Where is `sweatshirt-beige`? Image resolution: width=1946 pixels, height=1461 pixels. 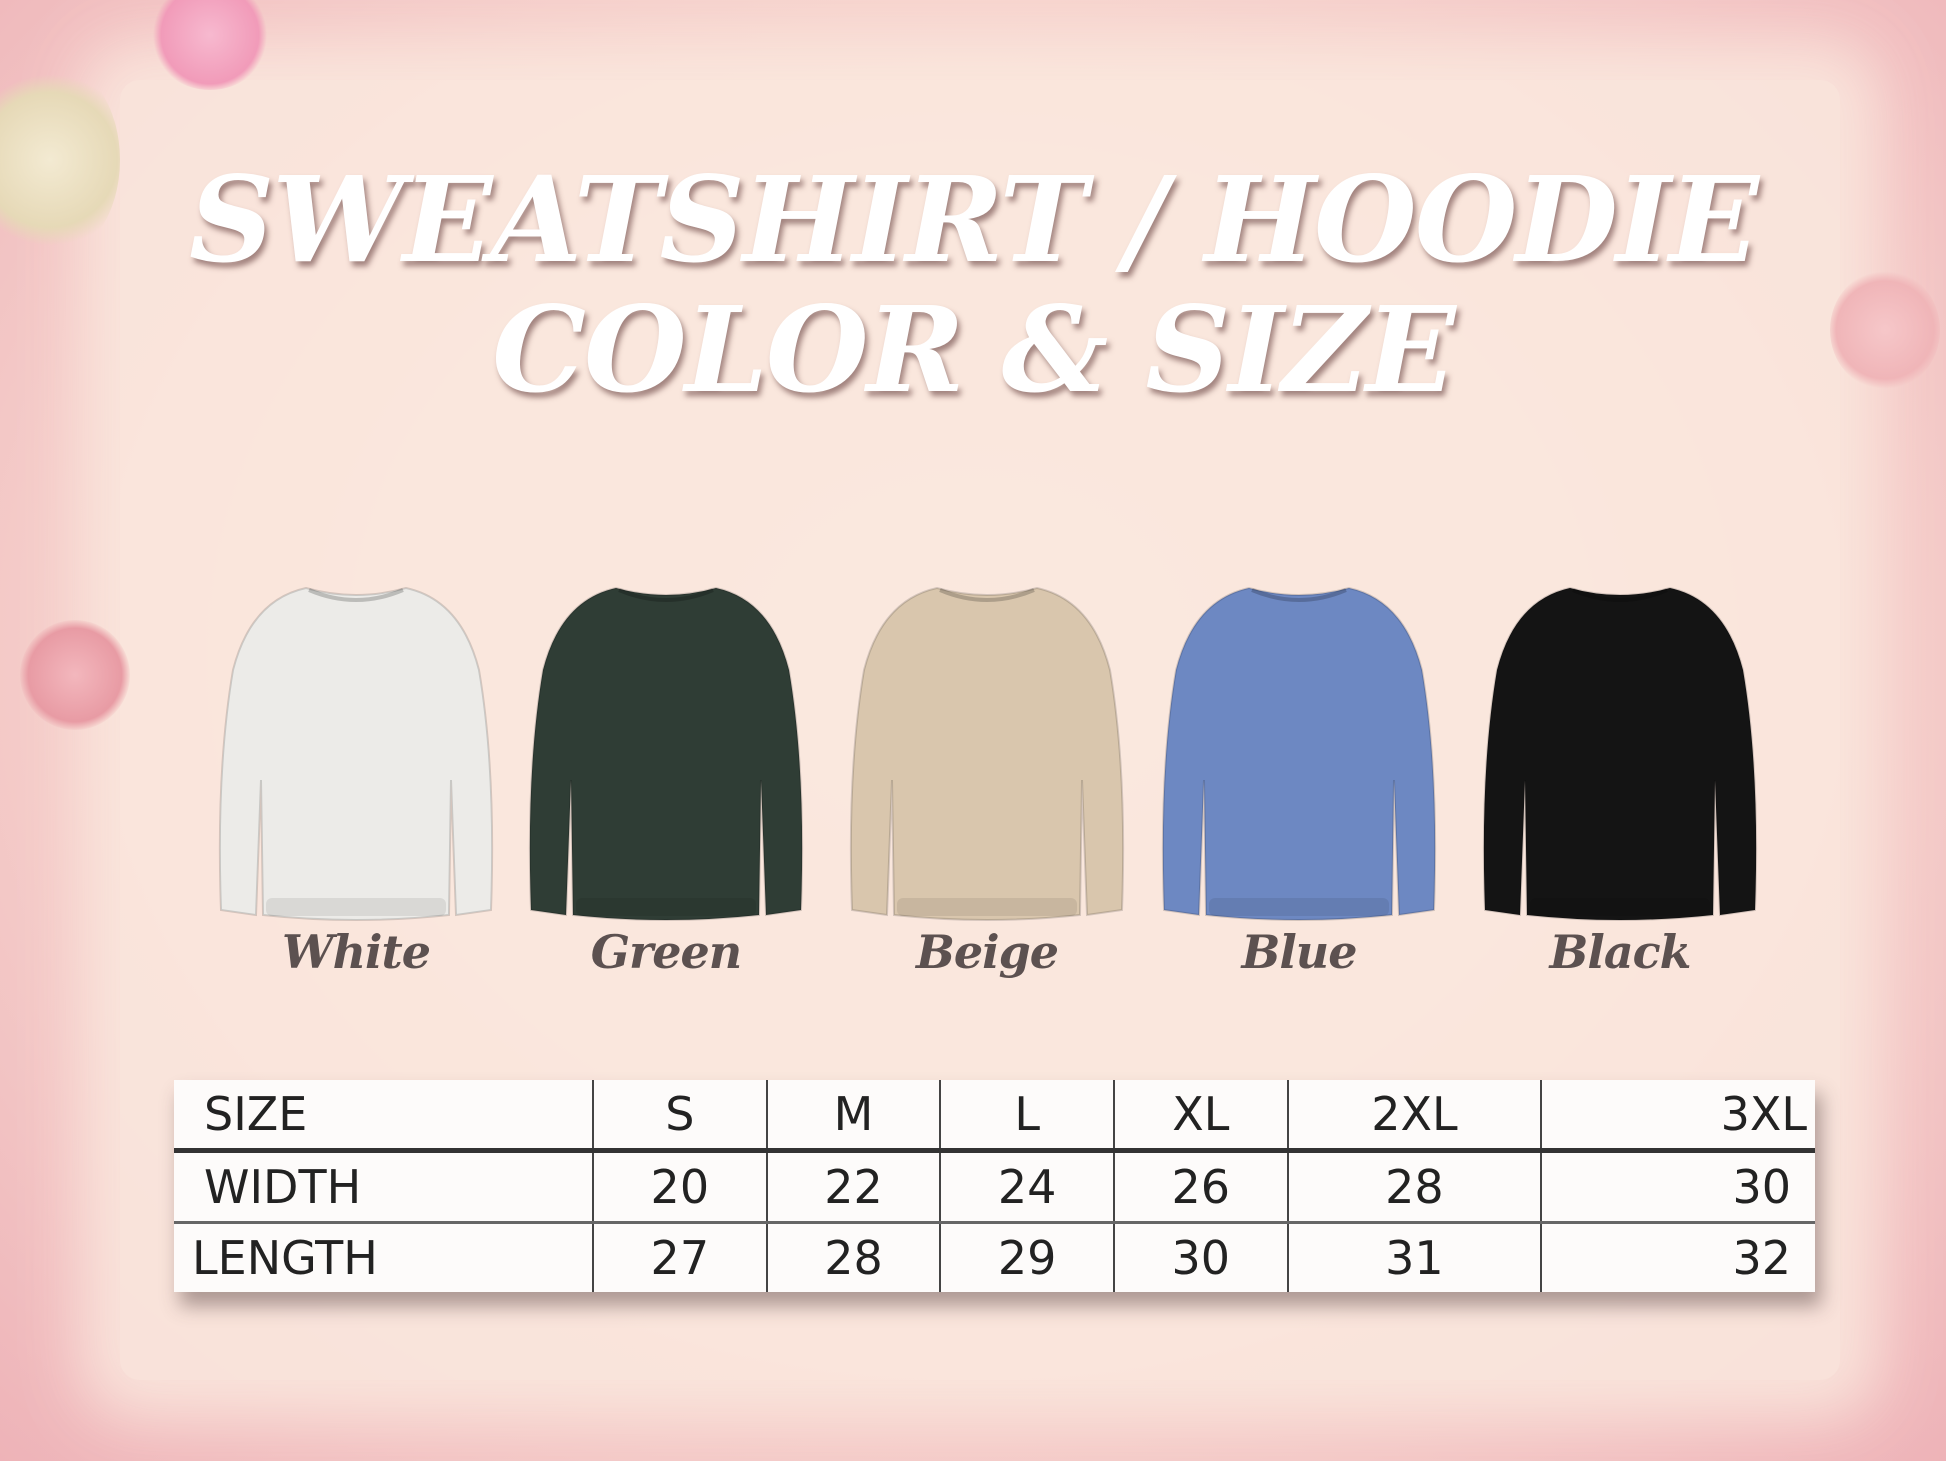 sweatshirt-beige is located at coordinates (987, 755).